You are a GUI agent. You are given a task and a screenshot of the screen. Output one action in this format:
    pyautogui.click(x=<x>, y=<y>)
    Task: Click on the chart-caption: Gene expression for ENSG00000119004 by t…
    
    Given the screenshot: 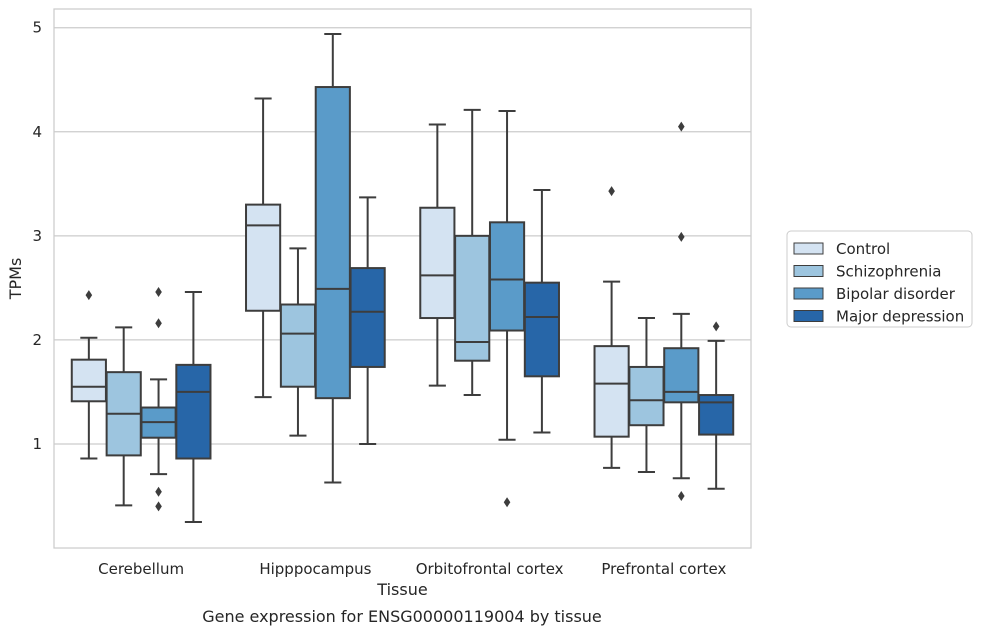 What is the action you would take?
    pyautogui.click(x=402, y=616)
    